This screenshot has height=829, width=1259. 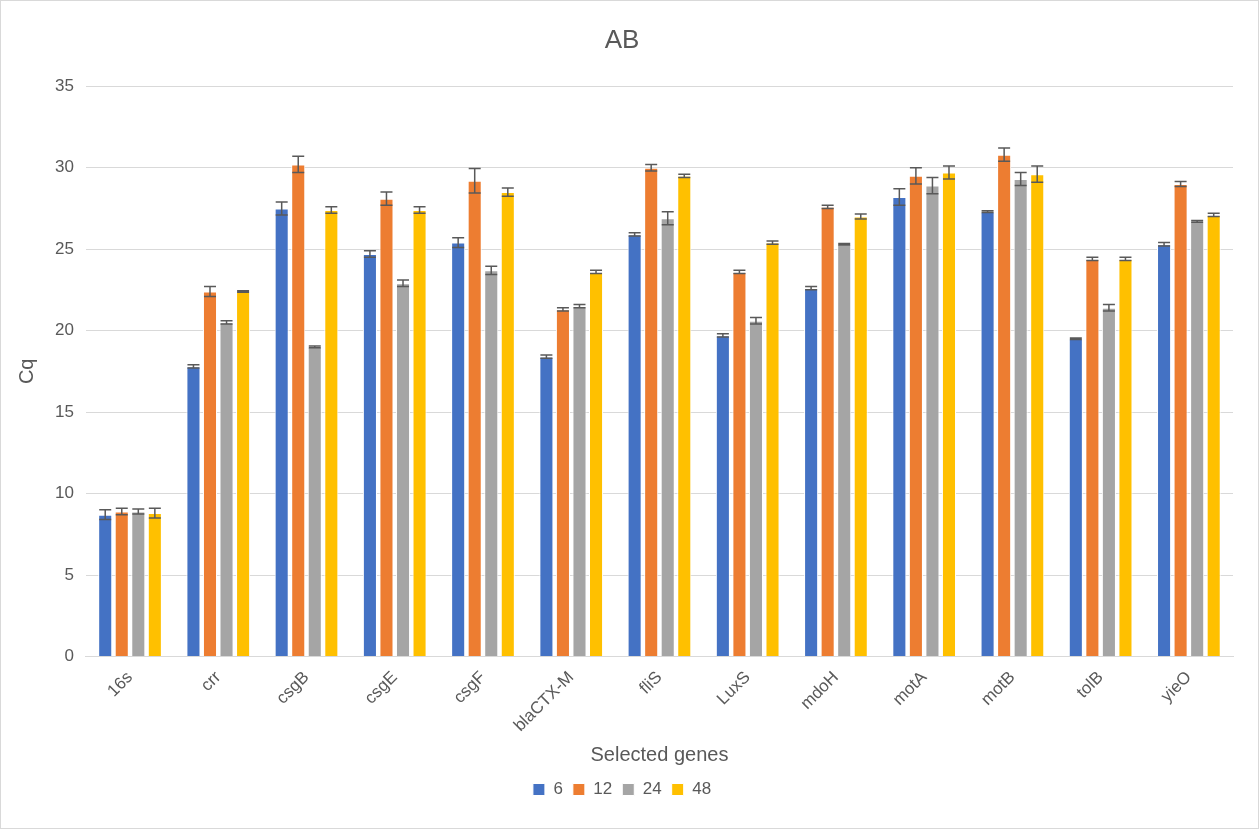 I want to click on legend-label: 24, so click(x=652, y=789).